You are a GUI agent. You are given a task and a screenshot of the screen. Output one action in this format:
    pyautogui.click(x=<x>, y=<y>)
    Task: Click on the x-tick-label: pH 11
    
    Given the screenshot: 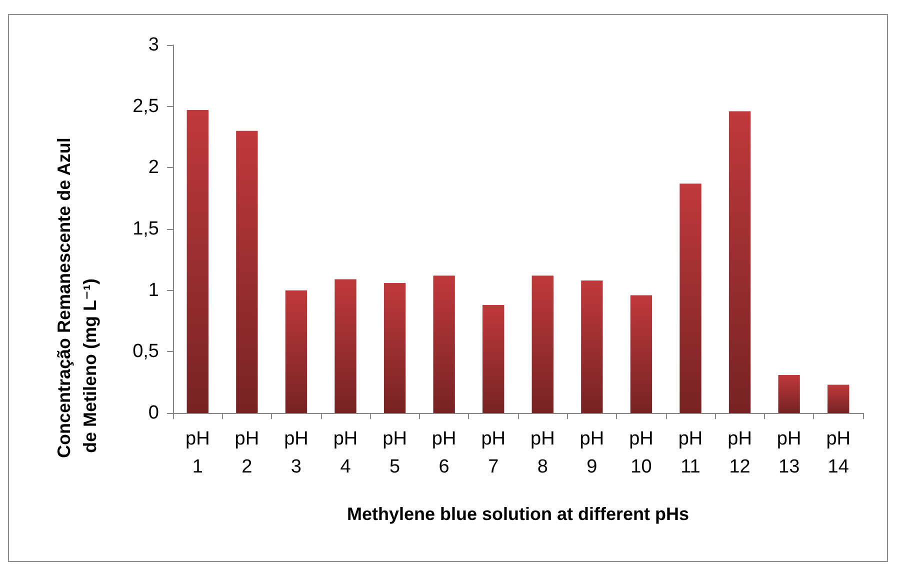 What is the action you would take?
    pyautogui.click(x=690, y=453)
    